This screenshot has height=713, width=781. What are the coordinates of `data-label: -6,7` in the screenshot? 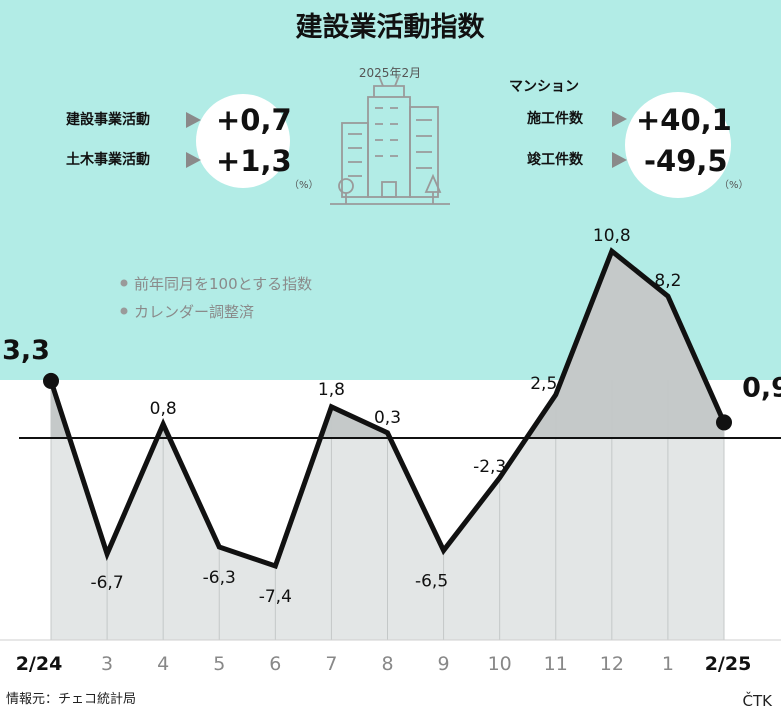 It's located at (106, 583).